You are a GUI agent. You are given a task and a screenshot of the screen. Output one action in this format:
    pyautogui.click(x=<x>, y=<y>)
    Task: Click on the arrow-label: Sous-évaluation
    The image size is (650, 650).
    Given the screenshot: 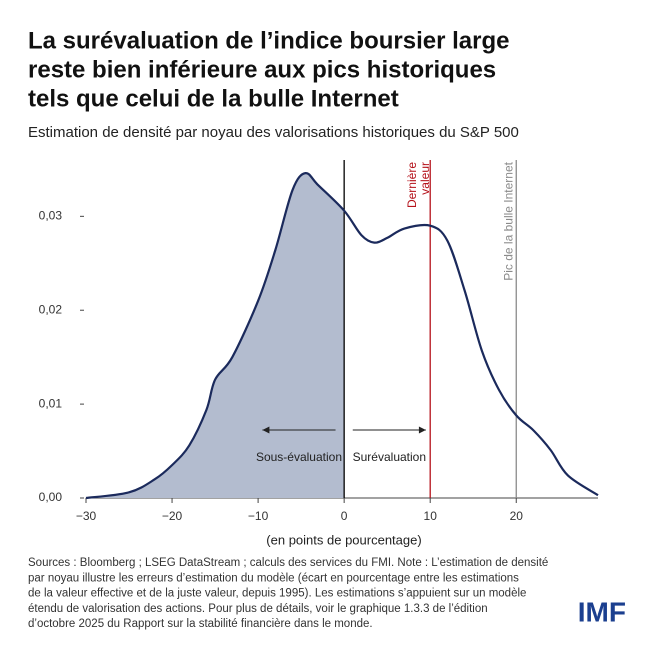 What is the action you would take?
    pyautogui.click(x=299, y=457)
    